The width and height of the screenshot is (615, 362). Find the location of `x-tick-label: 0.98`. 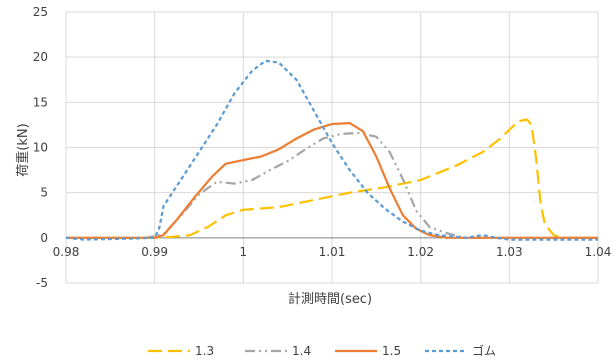

x-tick-label: 0.98 is located at coordinates (66, 252).